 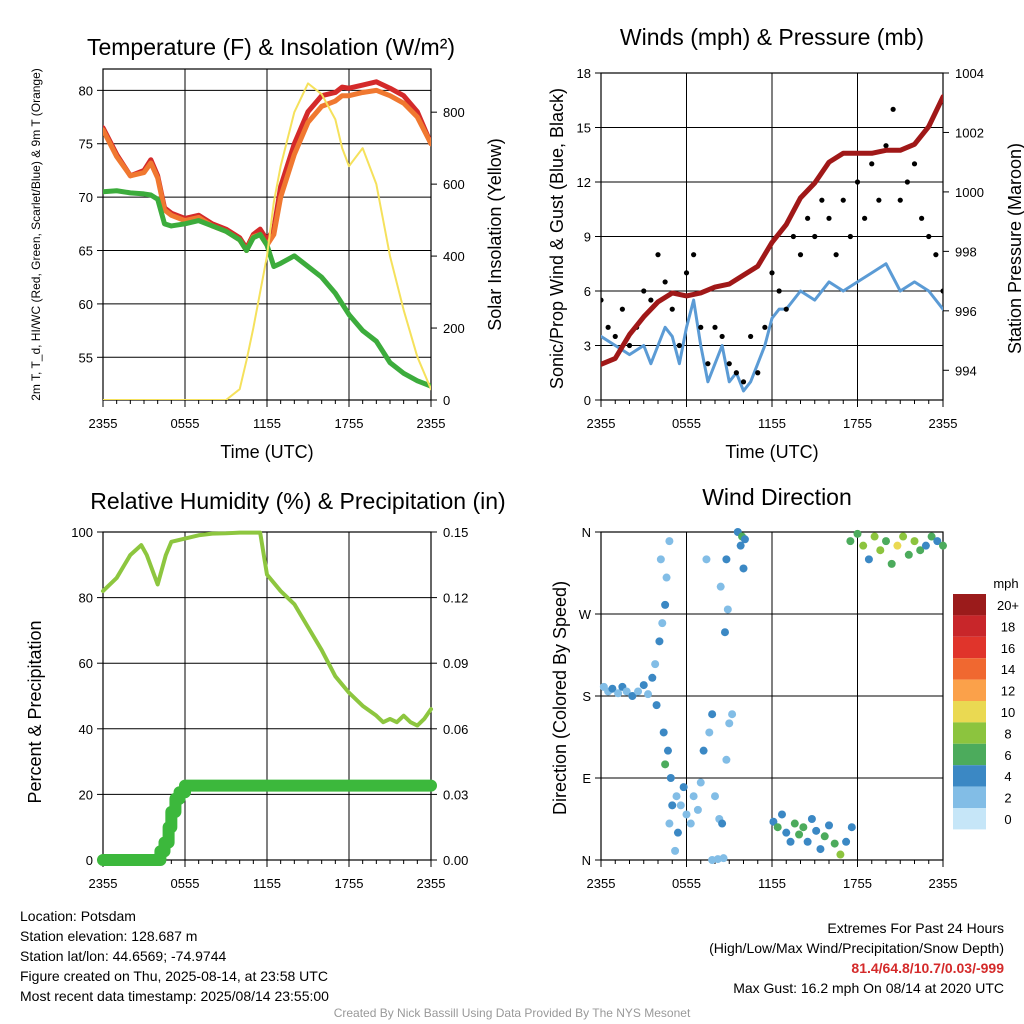 What do you see at coordinates (185, 423) in the screenshot?
I see `x-tick-label: 0555` at bounding box center [185, 423].